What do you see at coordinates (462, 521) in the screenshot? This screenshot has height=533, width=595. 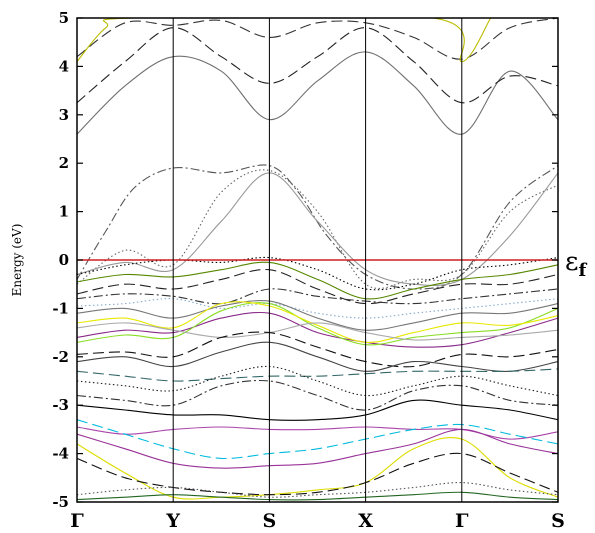 I see `k-point-label-4: Γ` at bounding box center [462, 521].